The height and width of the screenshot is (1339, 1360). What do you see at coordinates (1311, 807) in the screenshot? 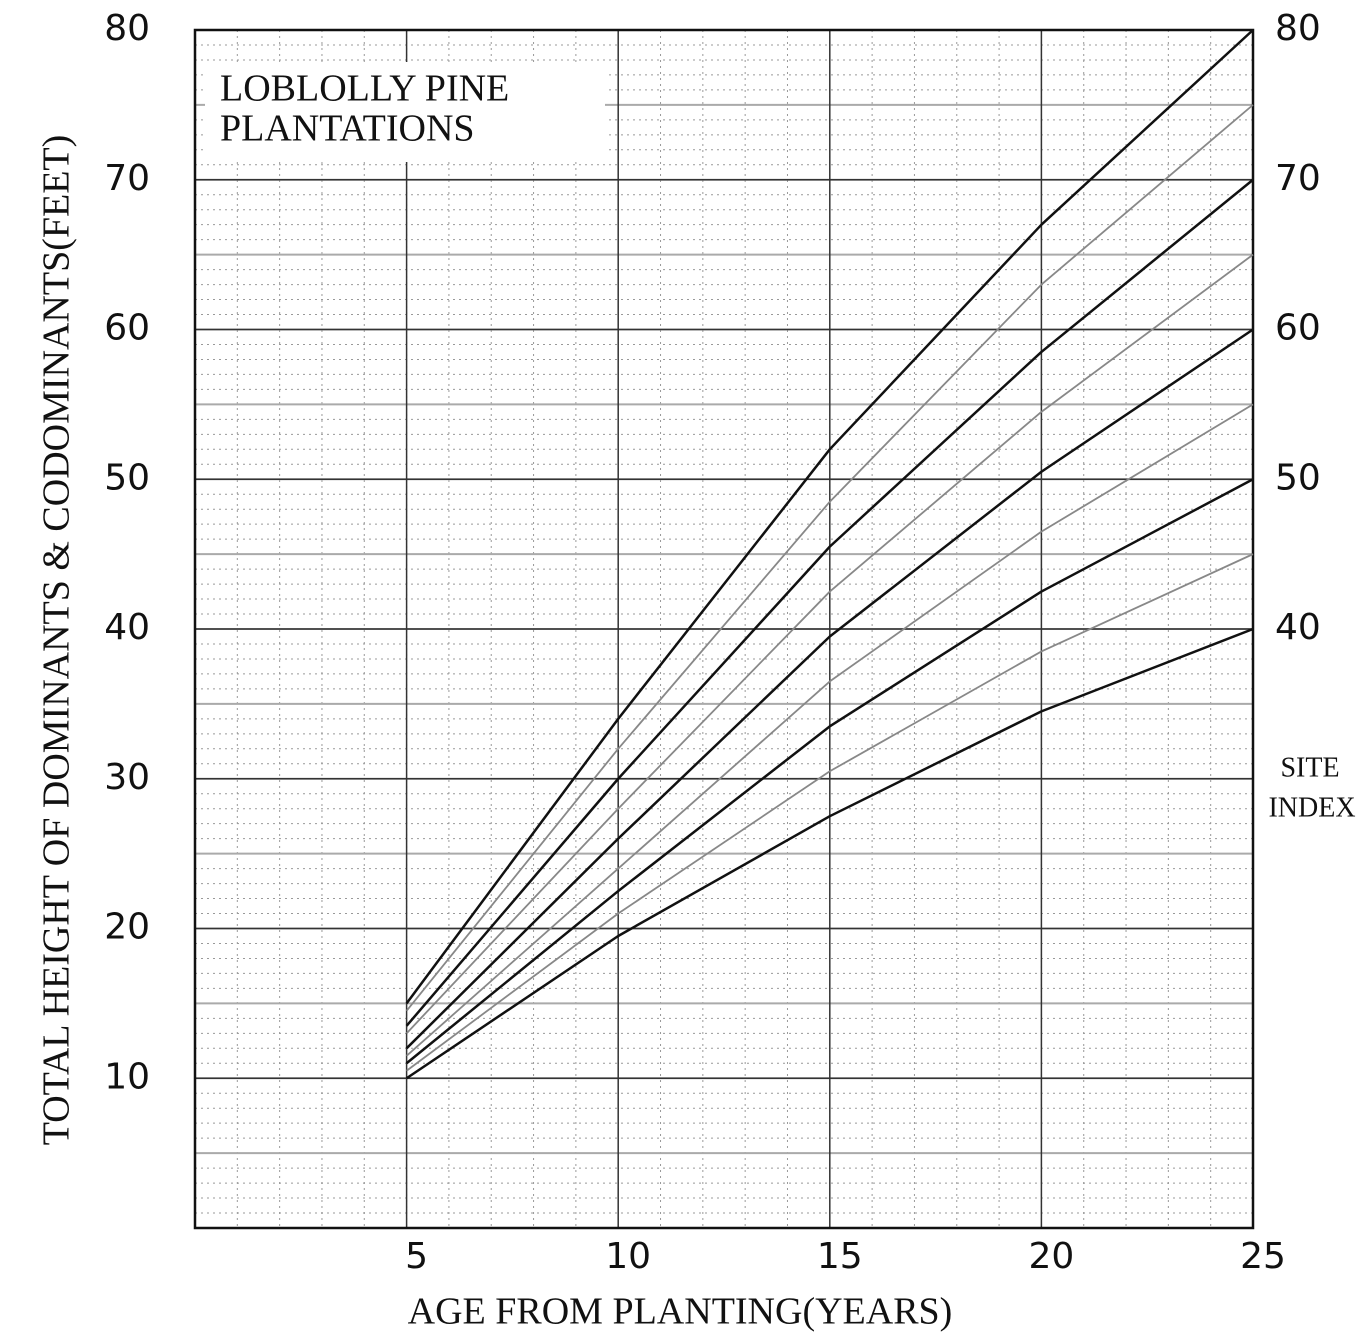
I see `y2-axis-label: INDEX` at bounding box center [1311, 807].